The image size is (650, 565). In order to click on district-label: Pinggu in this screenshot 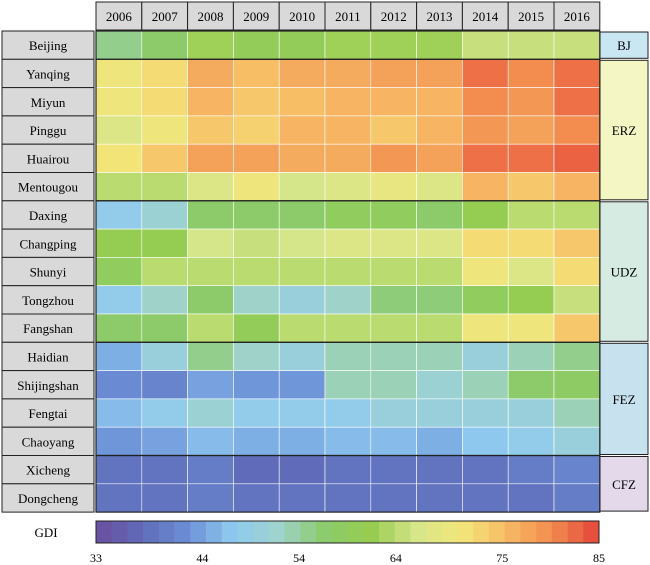, I will do `click(48, 130)`.